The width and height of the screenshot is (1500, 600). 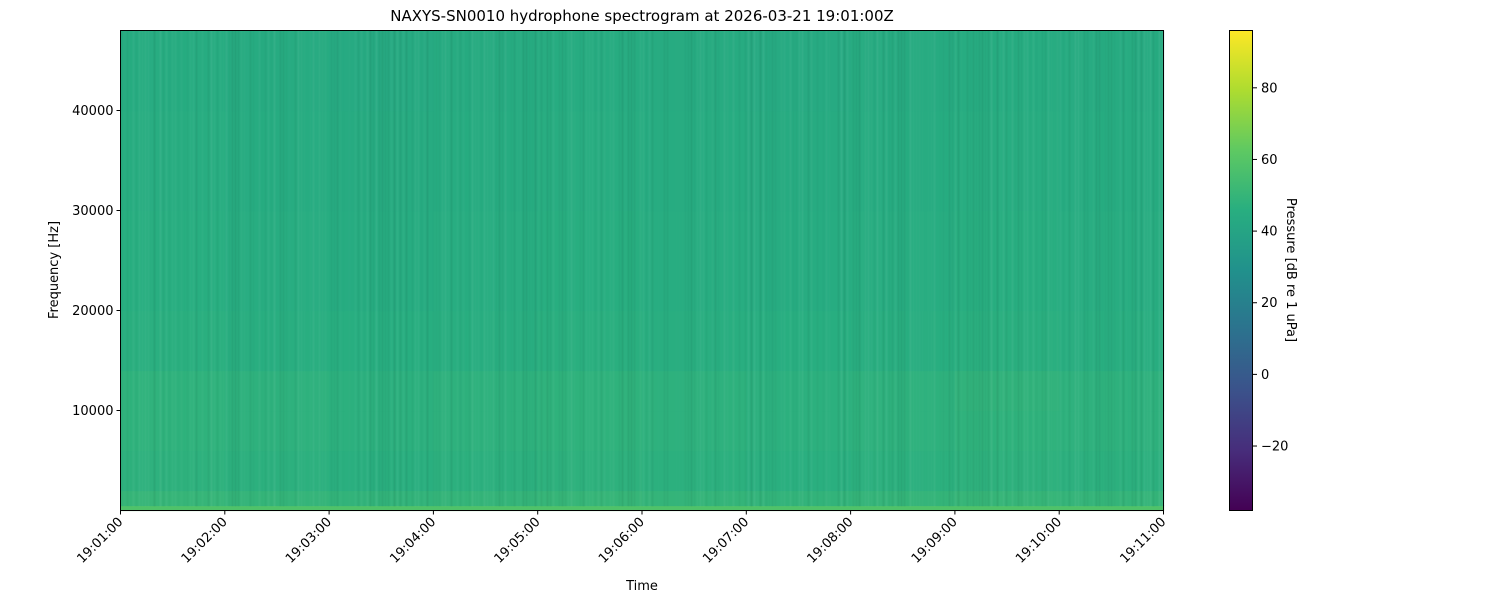 I want to click on x-tick-label: 19:11:00, so click(x=1143, y=541).